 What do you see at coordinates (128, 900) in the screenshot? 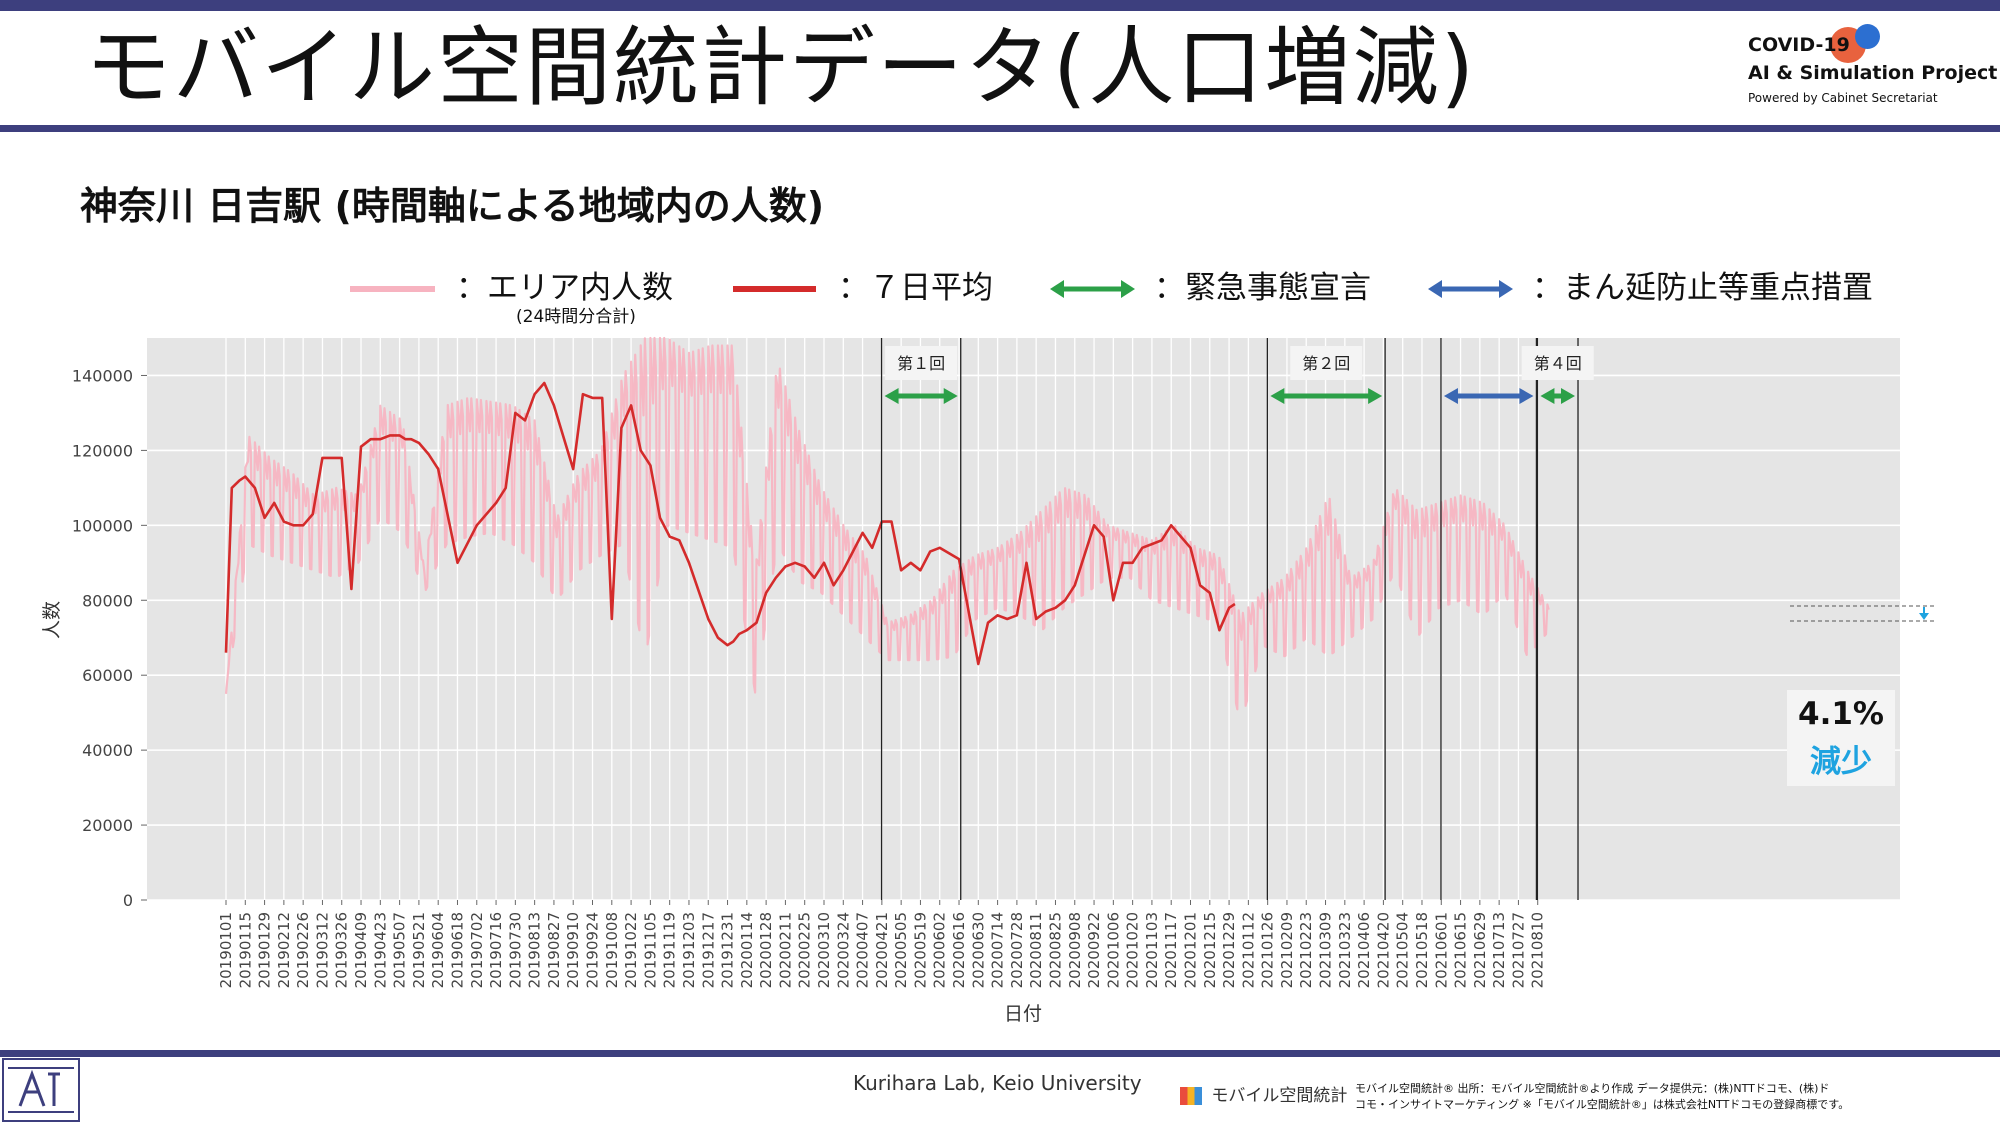
I see `y-tick-label: 0` at bounding box center [128, 900].